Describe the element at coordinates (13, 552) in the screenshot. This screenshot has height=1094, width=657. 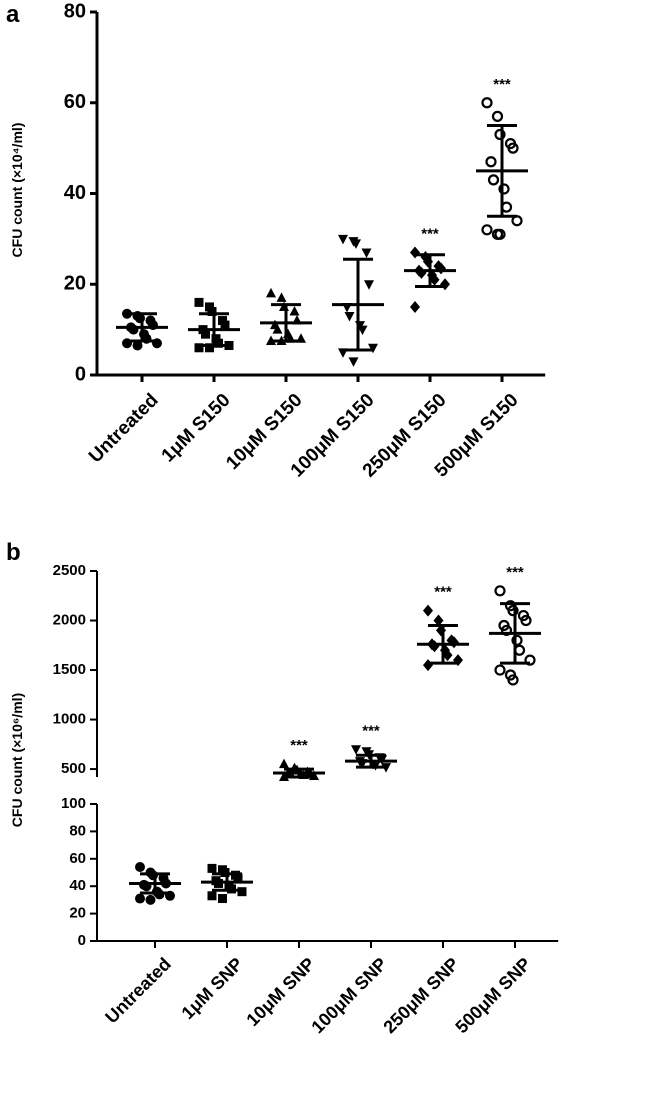
I see `panel-label: b` at that location.